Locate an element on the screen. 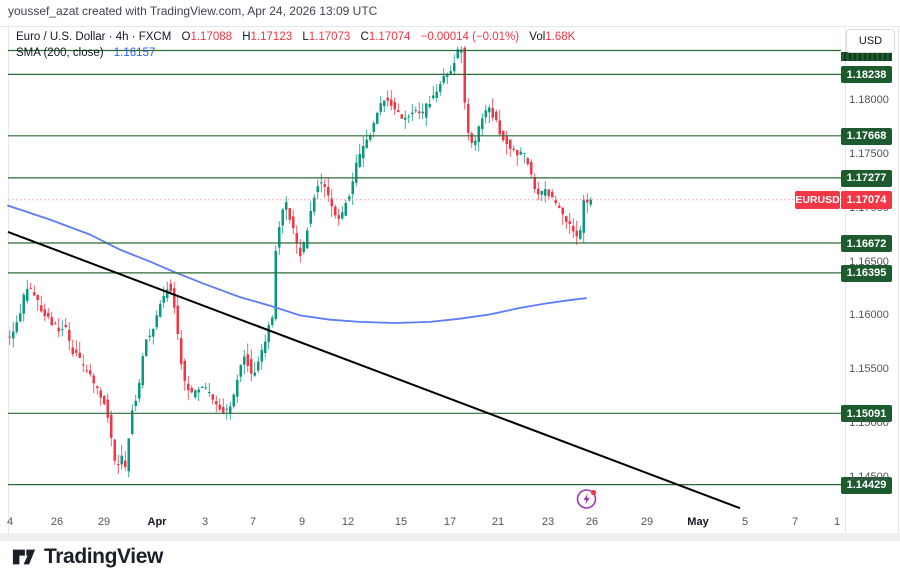 Image resolution: width=900 pixels, height=584 pixels. chart-right-border is located at coordinates (898, 279).